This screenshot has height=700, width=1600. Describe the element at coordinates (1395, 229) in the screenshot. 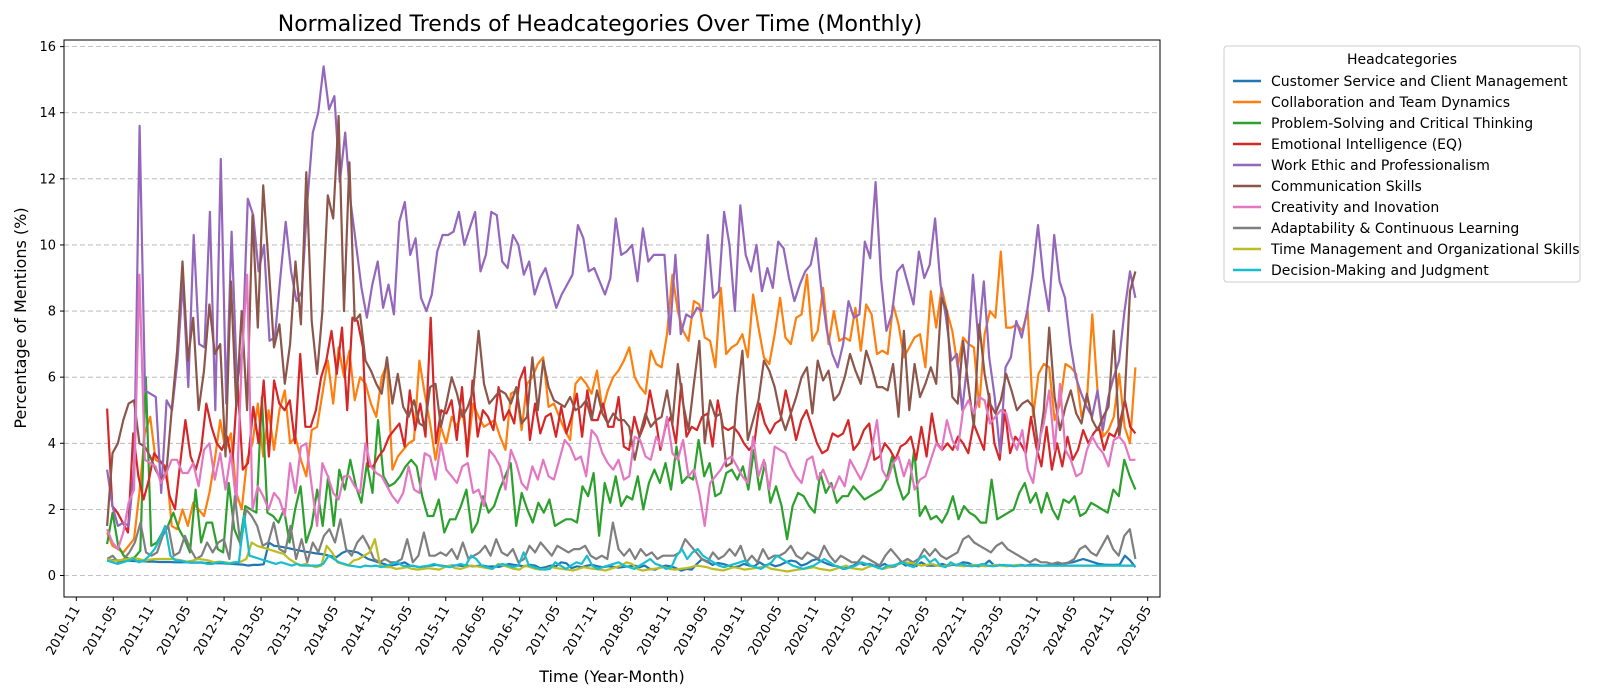

I see `legend-label: Adaptability & Continuous Learning` at that location.